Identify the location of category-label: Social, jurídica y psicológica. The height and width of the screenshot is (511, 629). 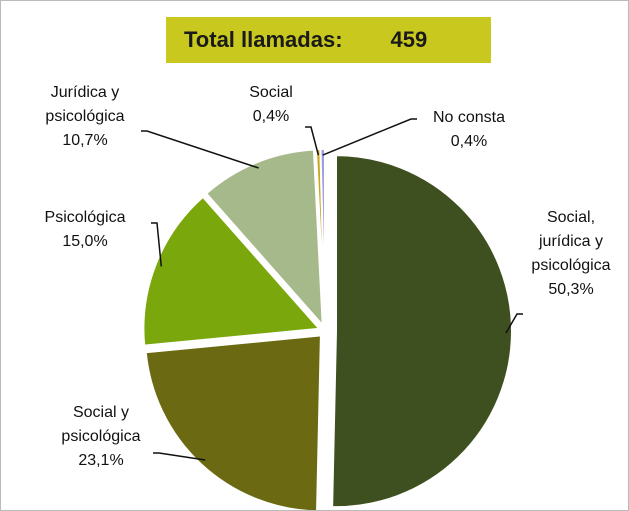
(571, 241).